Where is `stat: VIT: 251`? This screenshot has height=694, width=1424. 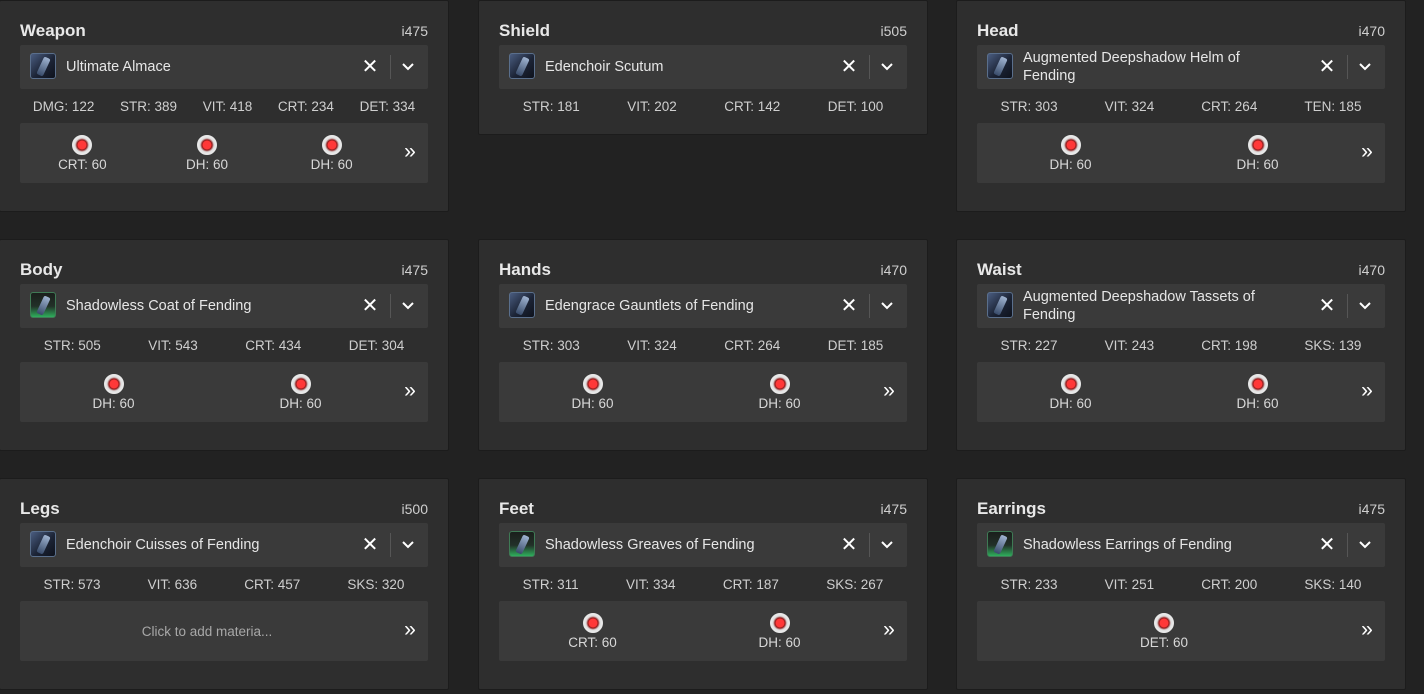 stat: VIT: 251 is located at coordinates (1129, 584).